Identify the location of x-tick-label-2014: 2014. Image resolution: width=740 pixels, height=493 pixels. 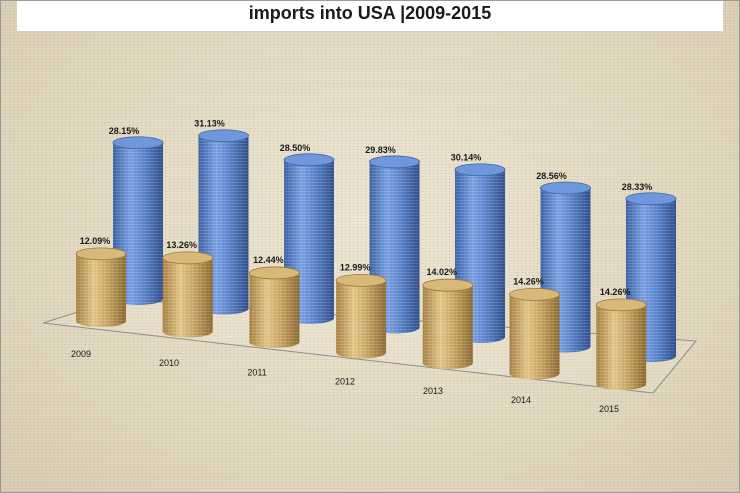
(521, 400).